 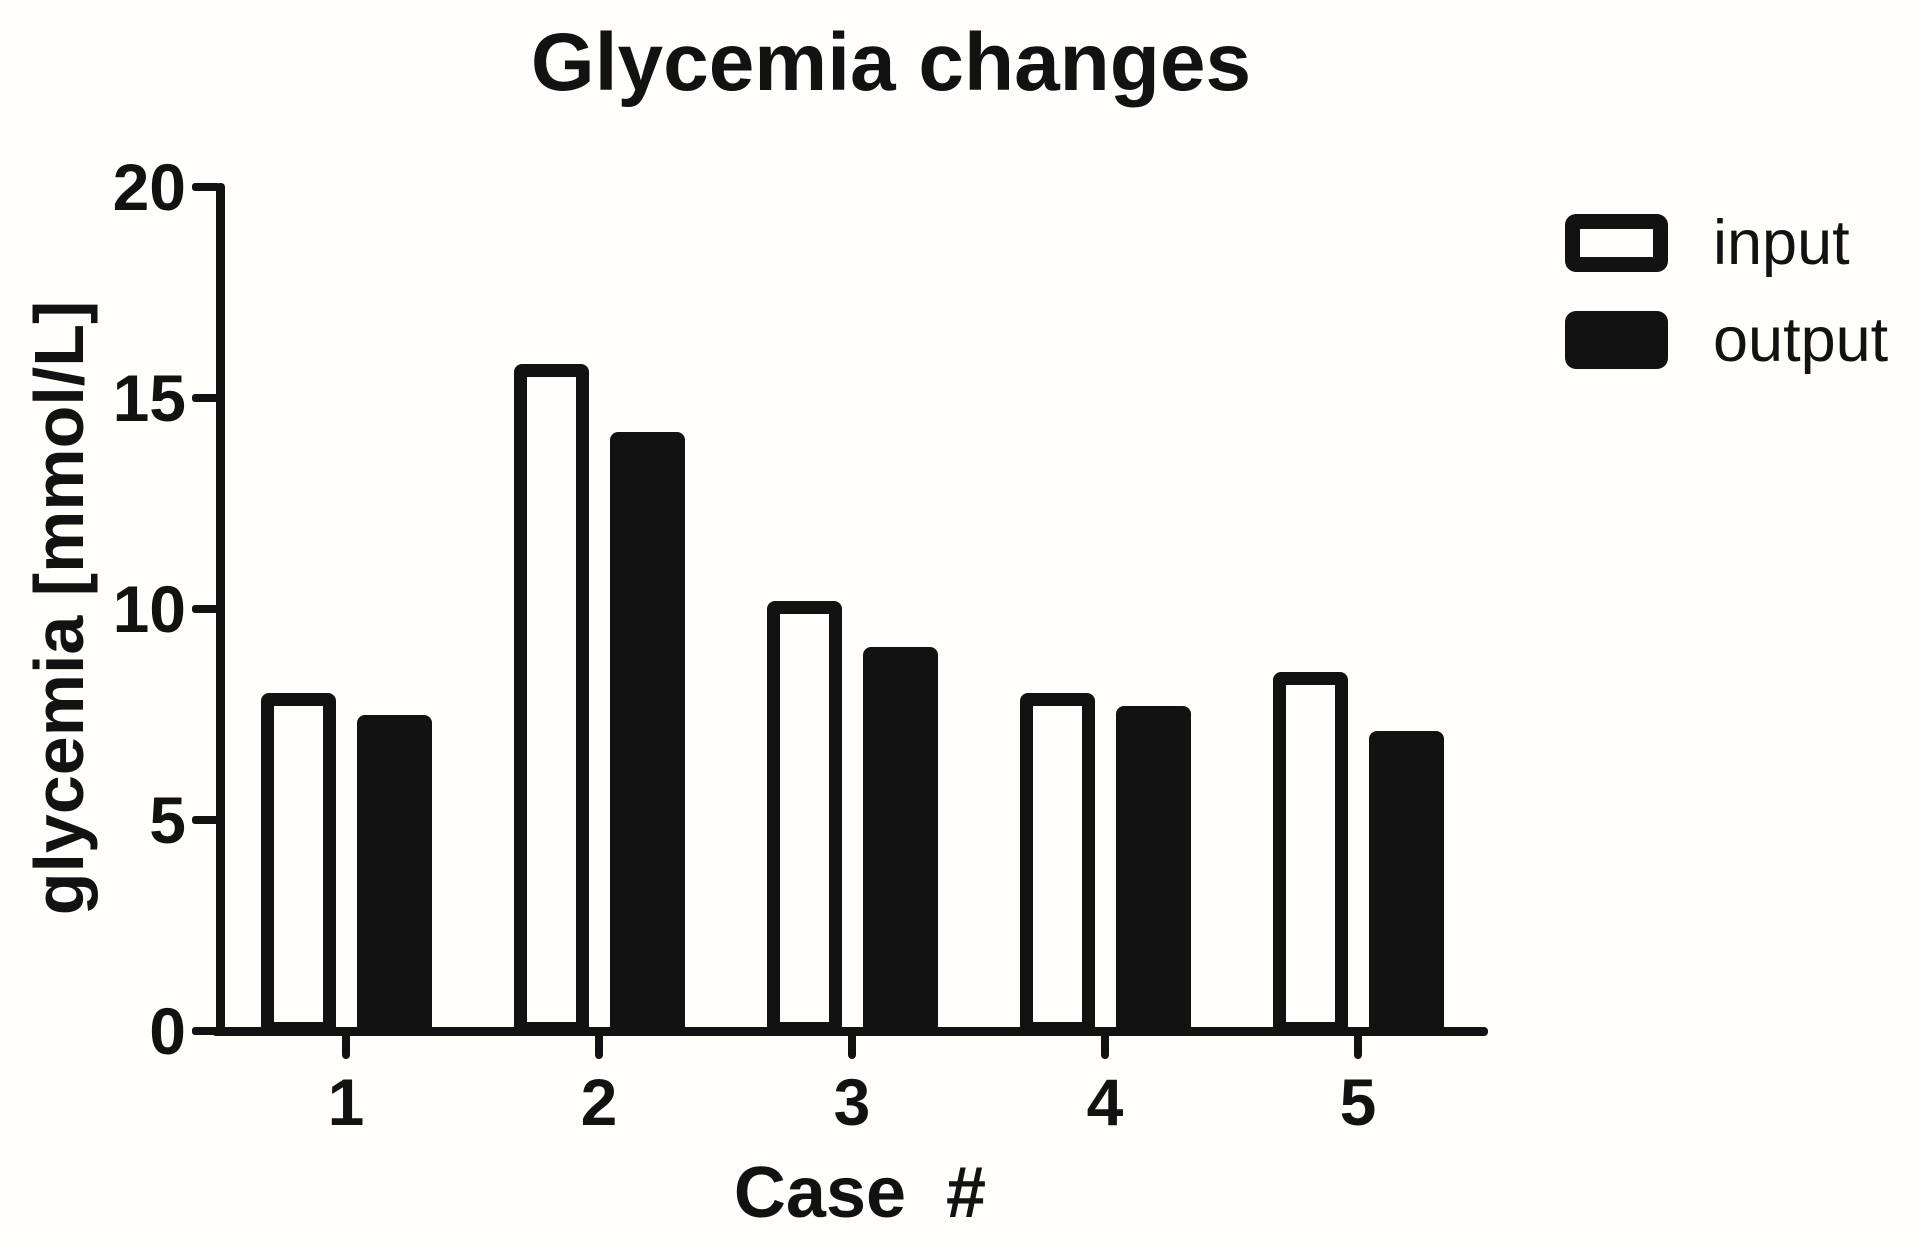 What do you see at coordinates (1781, 243) in the screenshot?
I see `legend-label-input: input` at bounding box center [1781, 243].